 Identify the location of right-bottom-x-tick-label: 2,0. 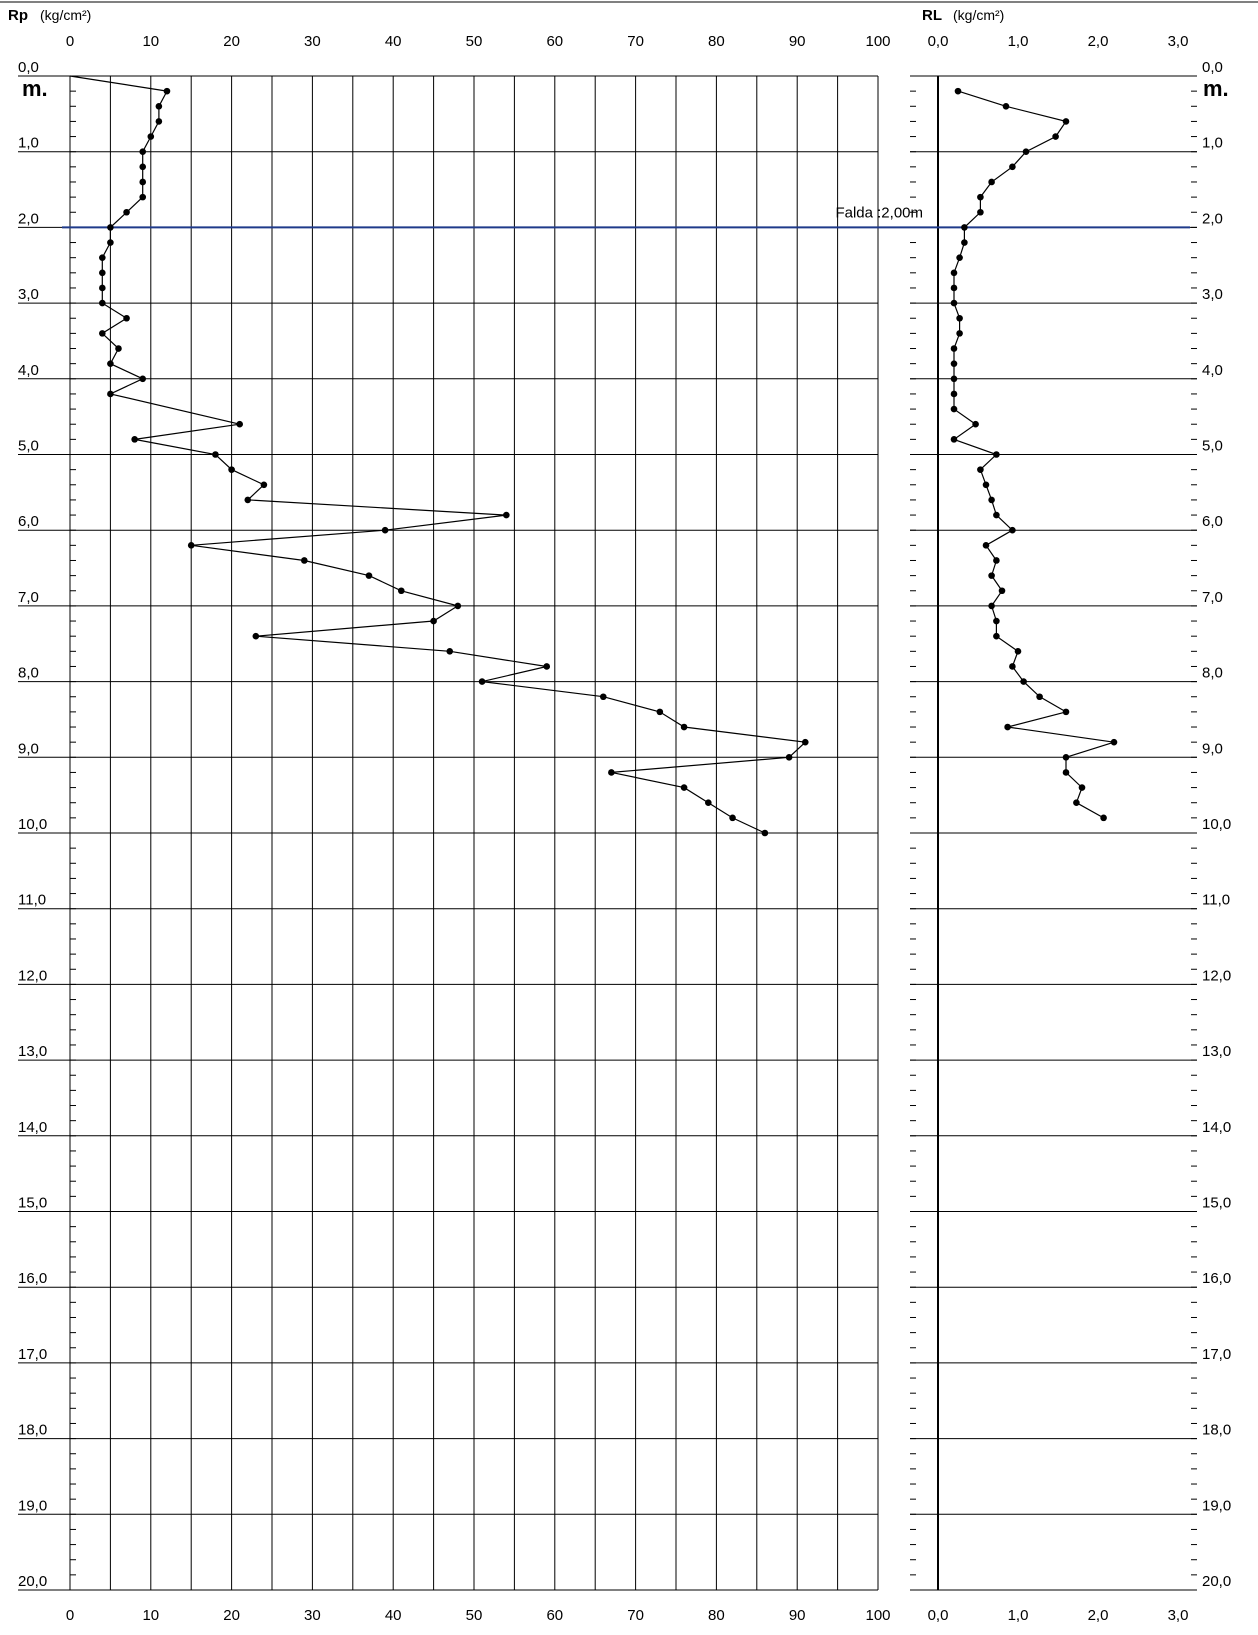
(1098, 1615).